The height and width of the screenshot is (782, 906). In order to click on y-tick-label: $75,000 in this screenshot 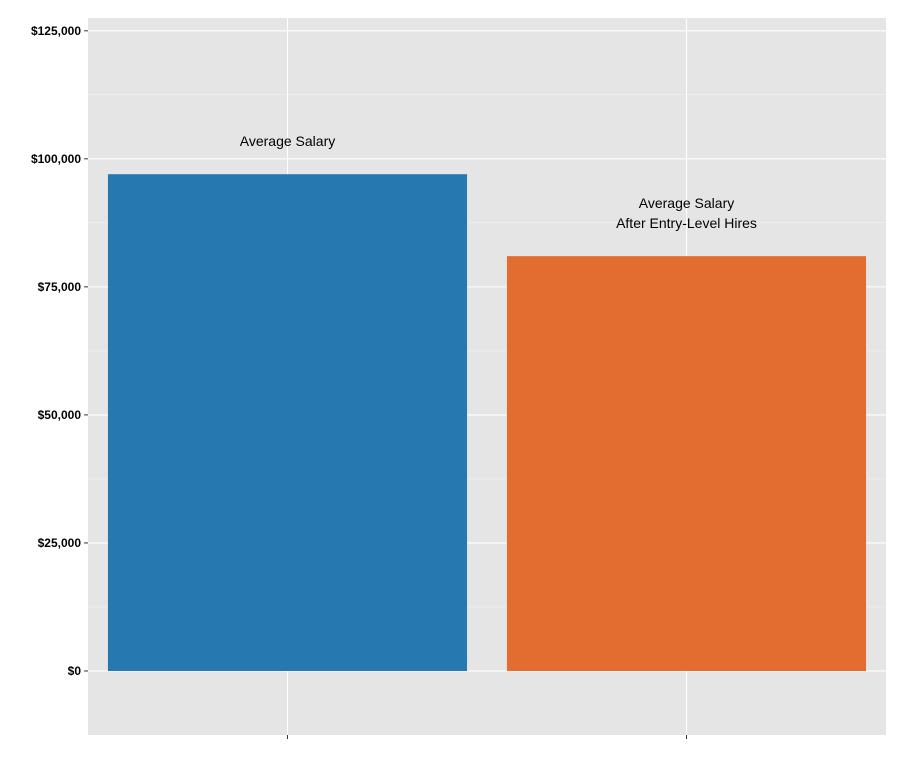, I will do `click(60, 287)`.